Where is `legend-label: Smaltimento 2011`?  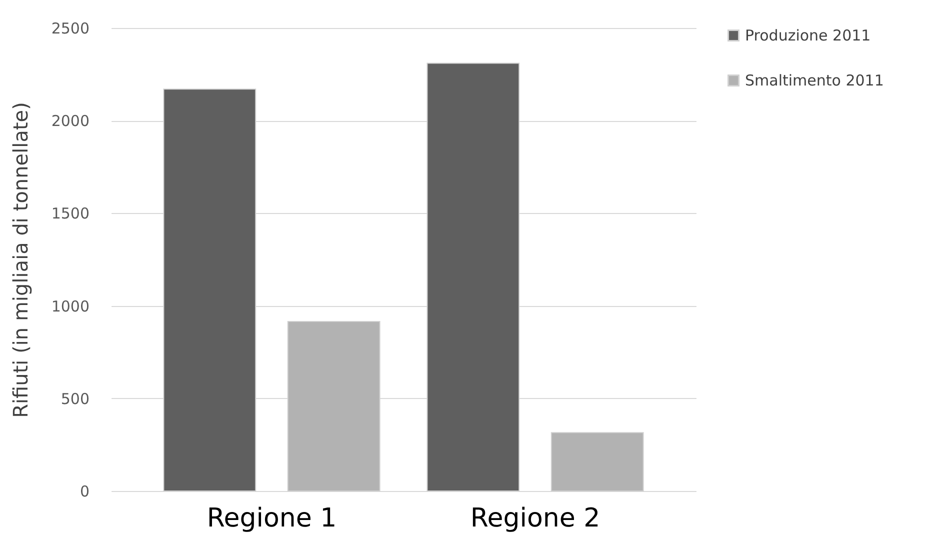 legend-label: Smaltimento 2011 is located at coordinates (814, 81).